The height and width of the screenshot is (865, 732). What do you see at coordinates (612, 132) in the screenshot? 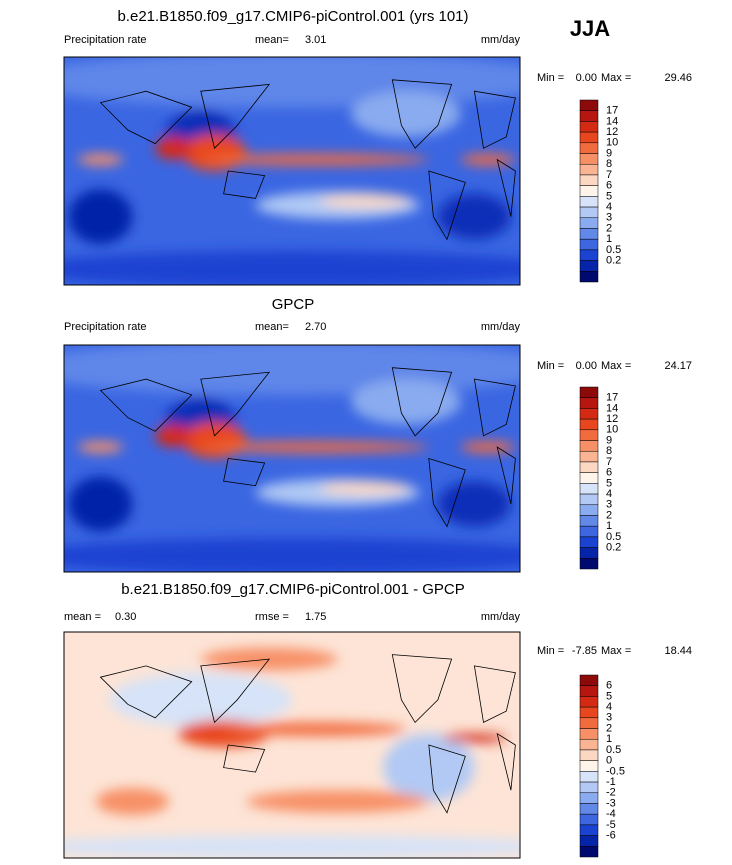
I see `colorbar-label: 12` at bounding box center [612, 132].